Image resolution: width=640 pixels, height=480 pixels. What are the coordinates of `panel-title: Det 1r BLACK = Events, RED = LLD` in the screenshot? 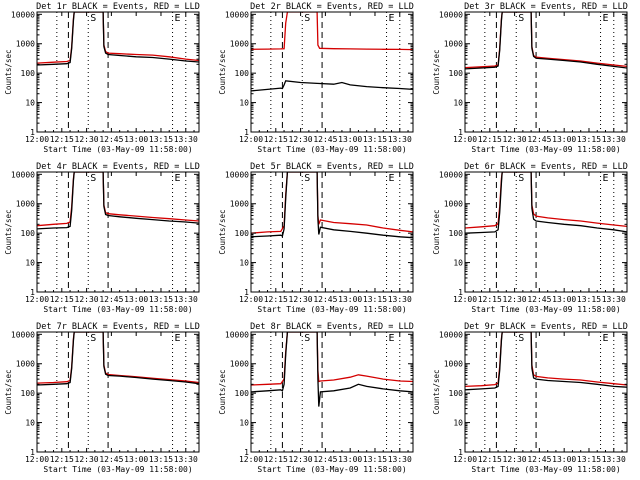 It's located at (118, 7).